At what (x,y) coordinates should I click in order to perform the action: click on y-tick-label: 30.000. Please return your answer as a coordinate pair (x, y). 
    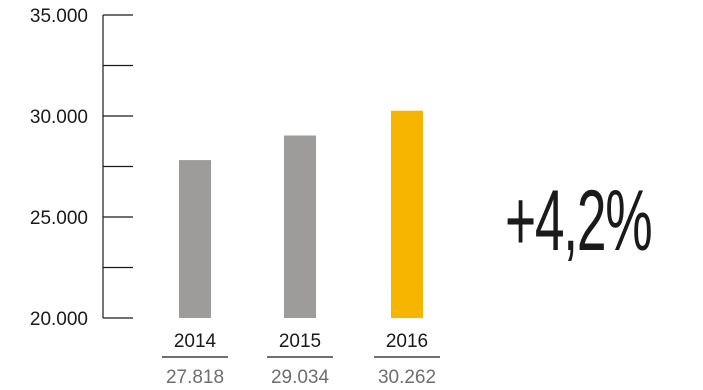
    Looking at the image, I should click on (59, 117).